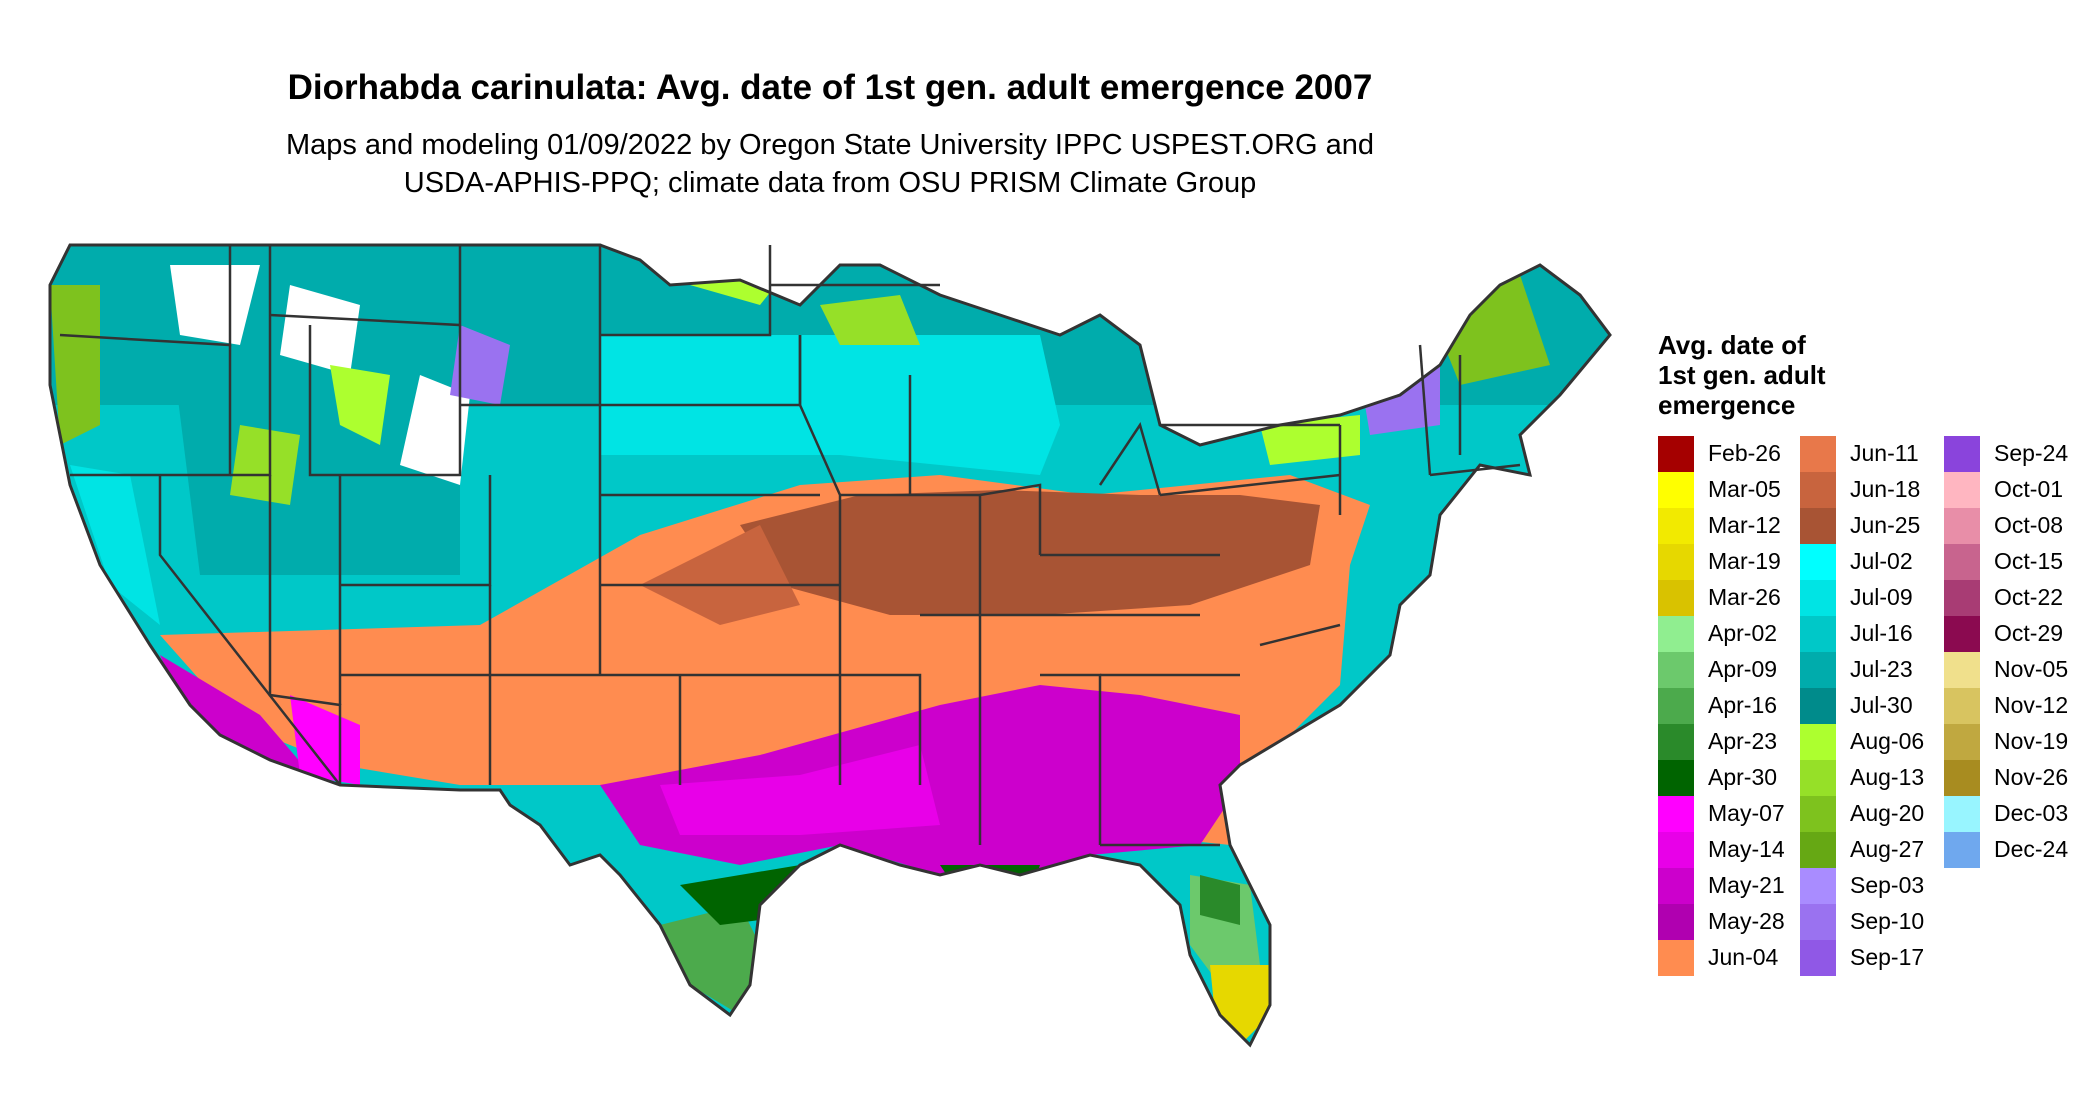 Image resolution: width=2100 pixels, height=1116 pixels. I want to click on legend-title-line-2: 1st gen. adult, so click(1742, 375).